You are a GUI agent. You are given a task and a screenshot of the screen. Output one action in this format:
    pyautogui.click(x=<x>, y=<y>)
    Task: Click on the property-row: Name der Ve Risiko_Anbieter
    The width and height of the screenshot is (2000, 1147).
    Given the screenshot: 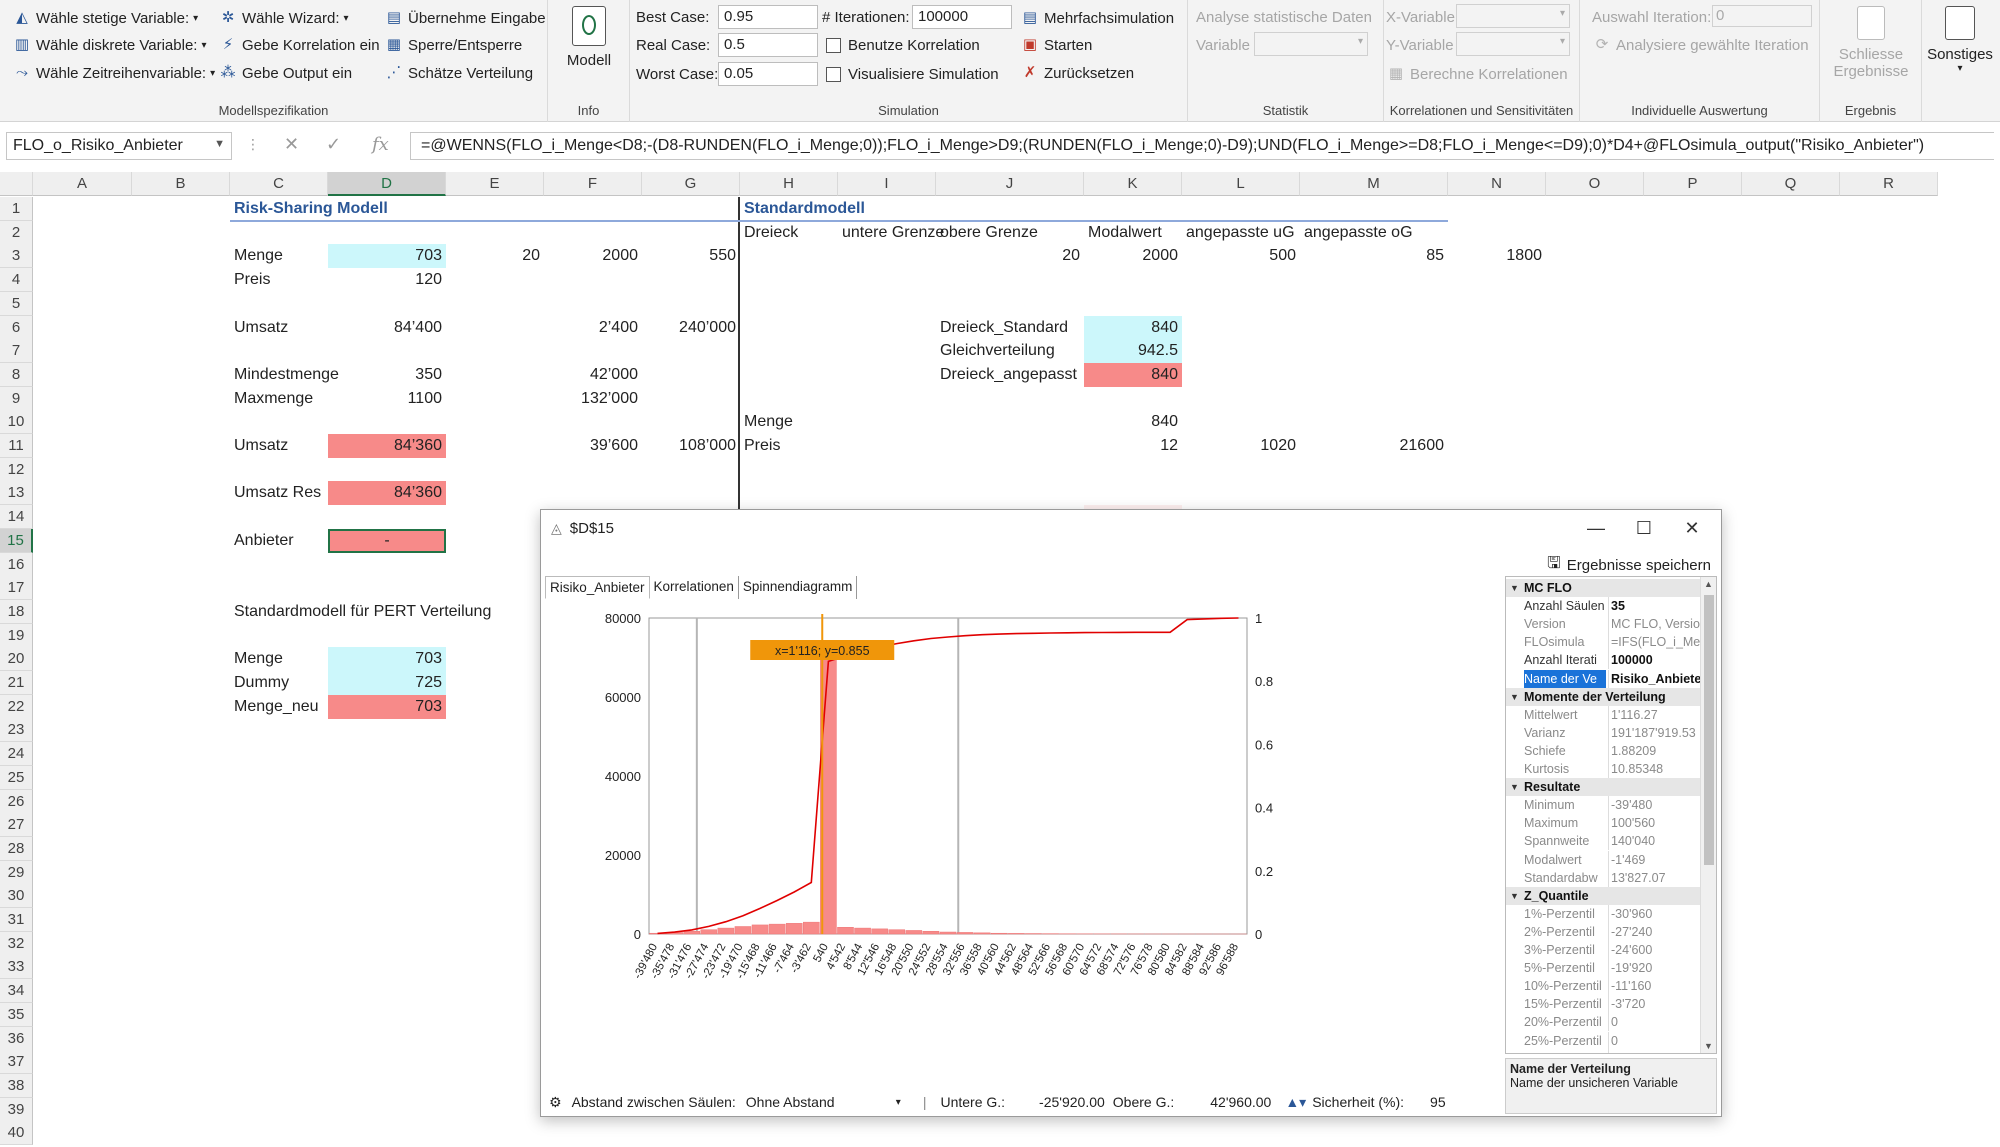 What is the action you would take?
    pyautogui.click(x=1604, y=678)
    